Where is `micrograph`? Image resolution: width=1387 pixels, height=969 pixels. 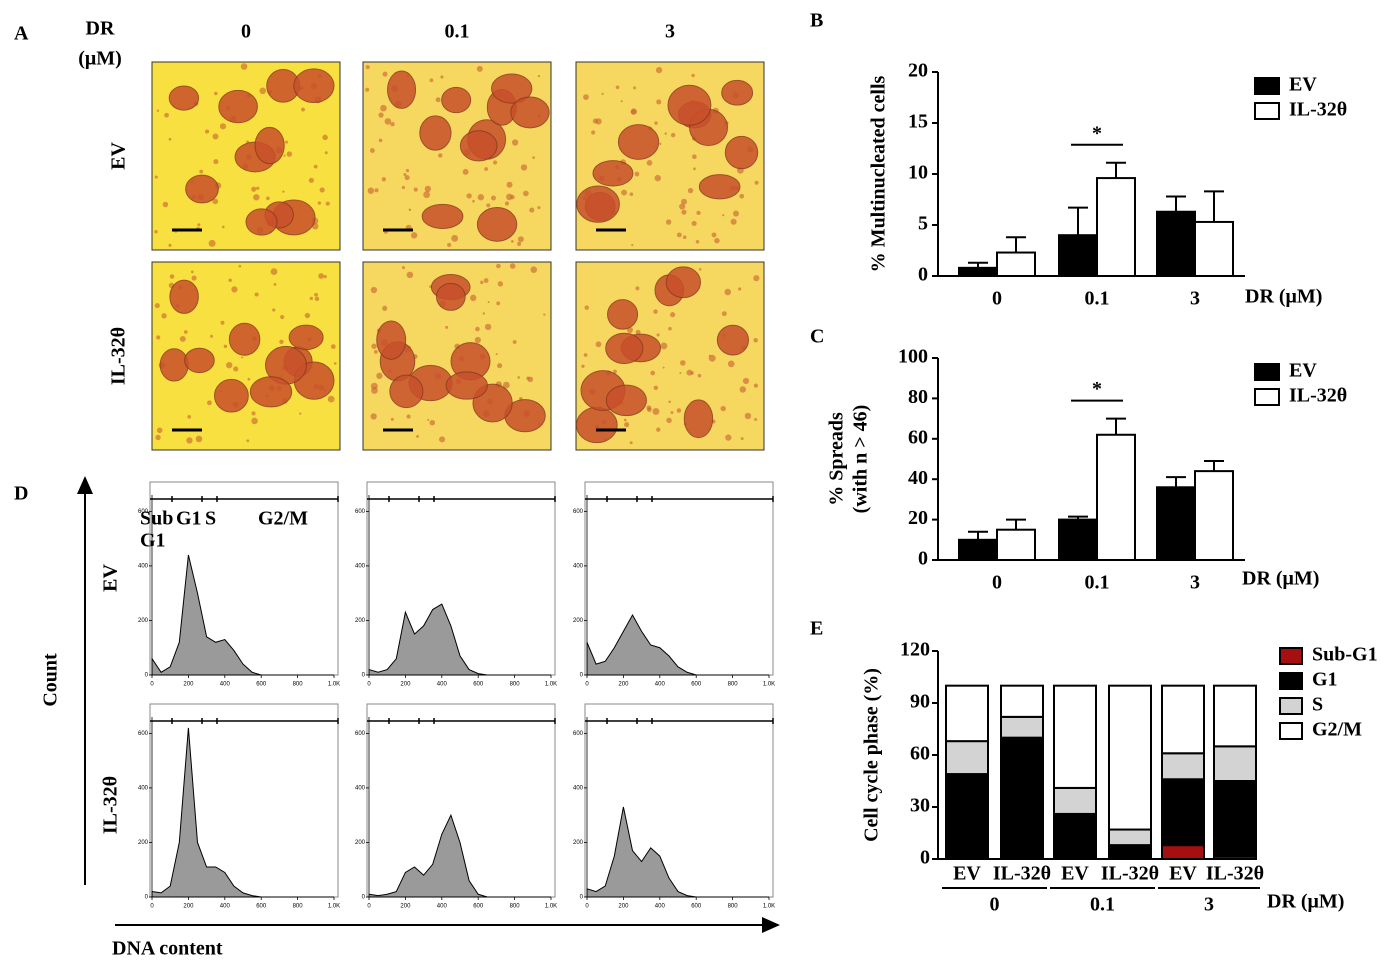 micrograph is located at coordinates (457, 156).